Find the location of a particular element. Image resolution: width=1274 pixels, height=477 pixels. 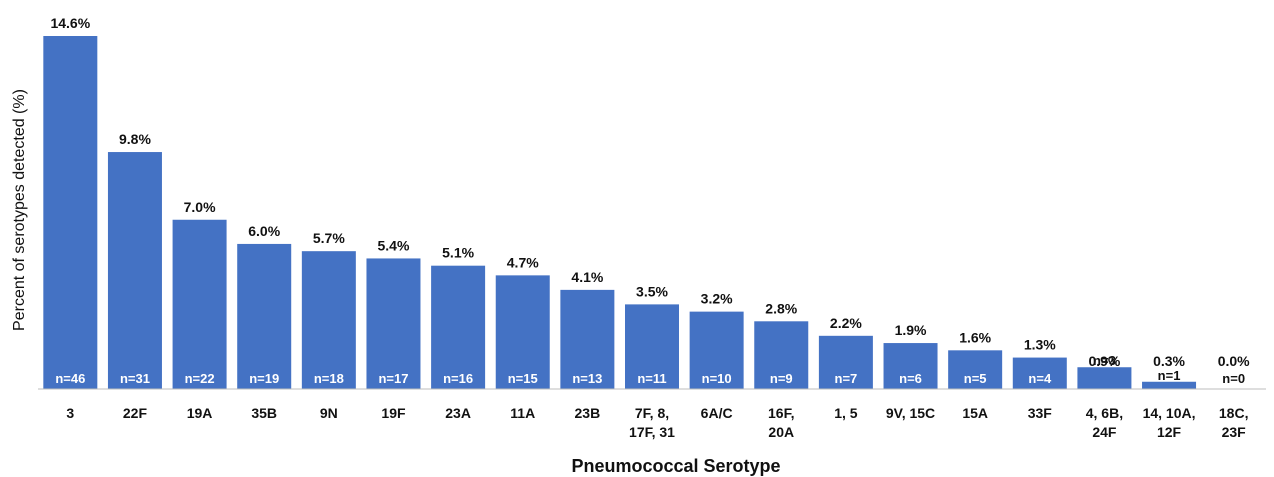

count-label-12: n=7 is located at coordinates (846, 378).